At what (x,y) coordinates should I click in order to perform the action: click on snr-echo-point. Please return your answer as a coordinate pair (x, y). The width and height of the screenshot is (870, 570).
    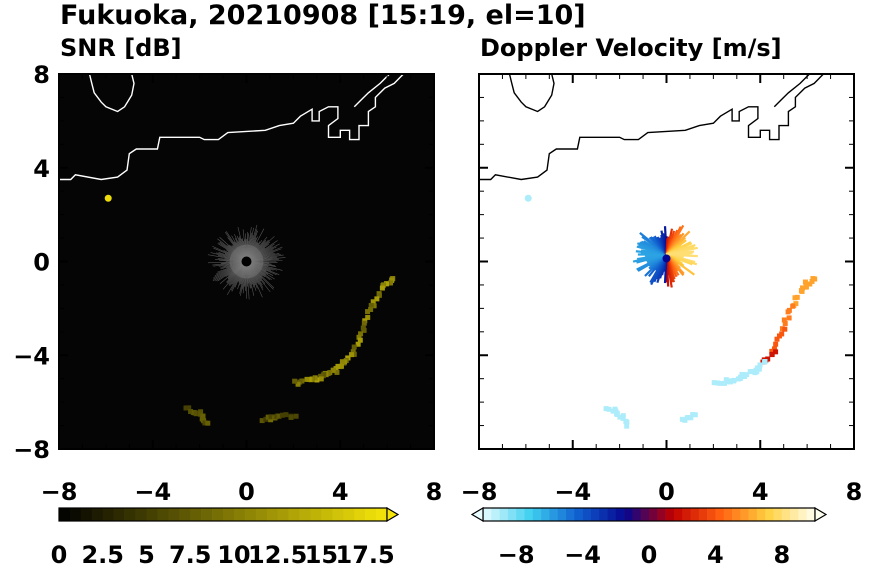
    Looking at the image, I should click on (108, 198).